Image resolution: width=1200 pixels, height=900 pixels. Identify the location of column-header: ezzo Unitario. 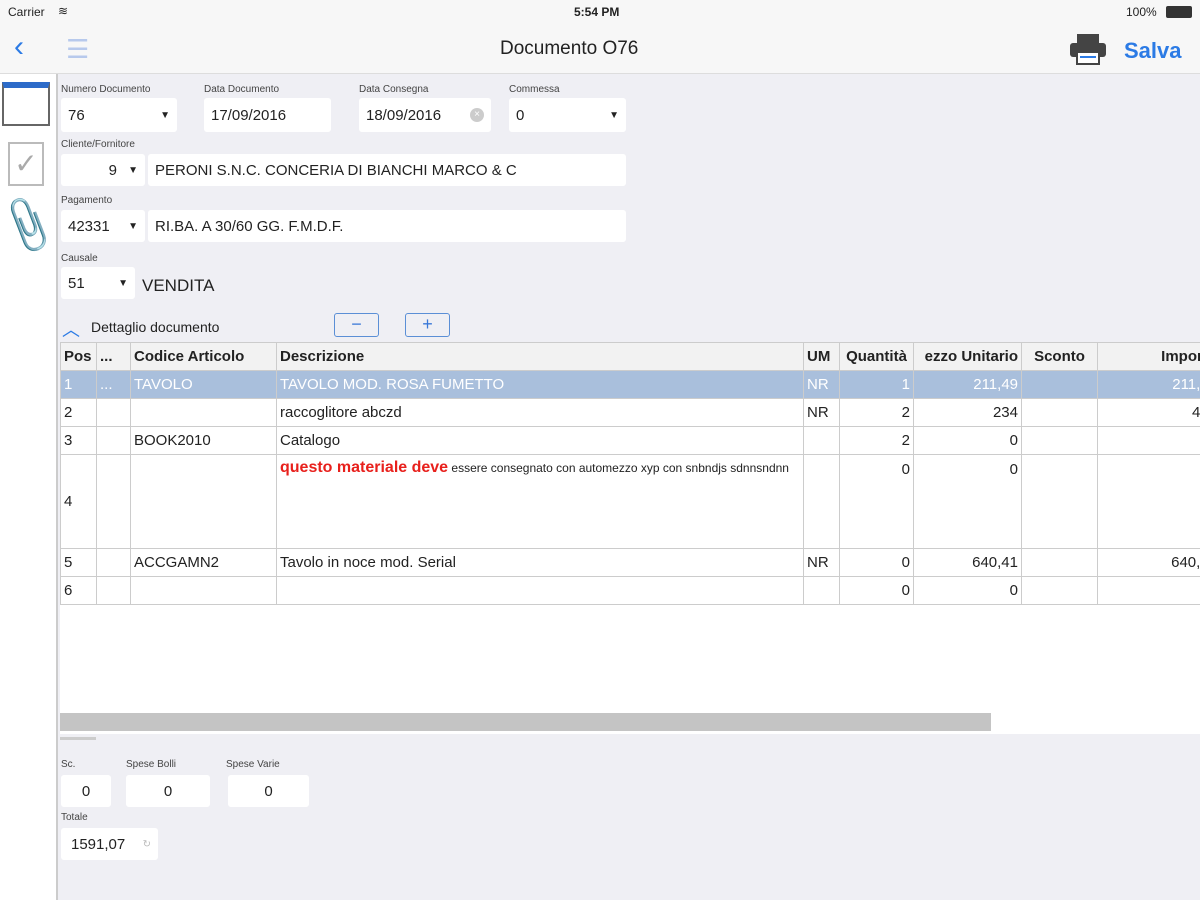
(967, 356).